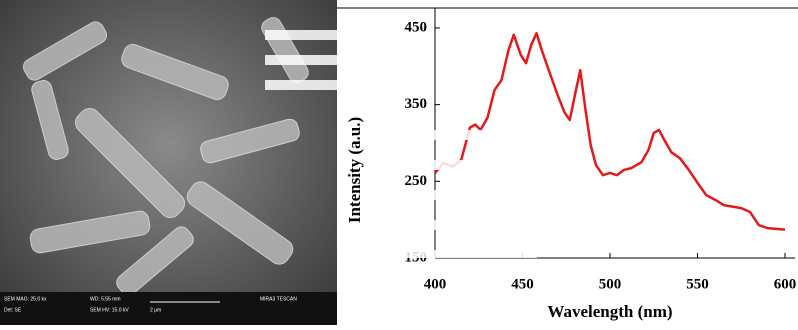  Describe the element at coordinates (109, 310) in the screenshot. I see `sem-label: SEM HV: 15.0 kV` at that location.